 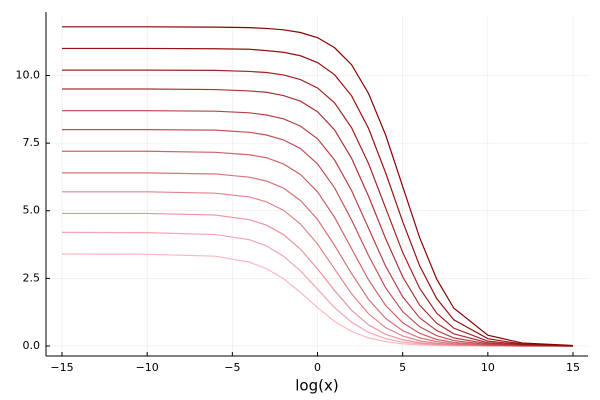 I want to click on y-tick-label: 5.0, so click(x=32, y=210).